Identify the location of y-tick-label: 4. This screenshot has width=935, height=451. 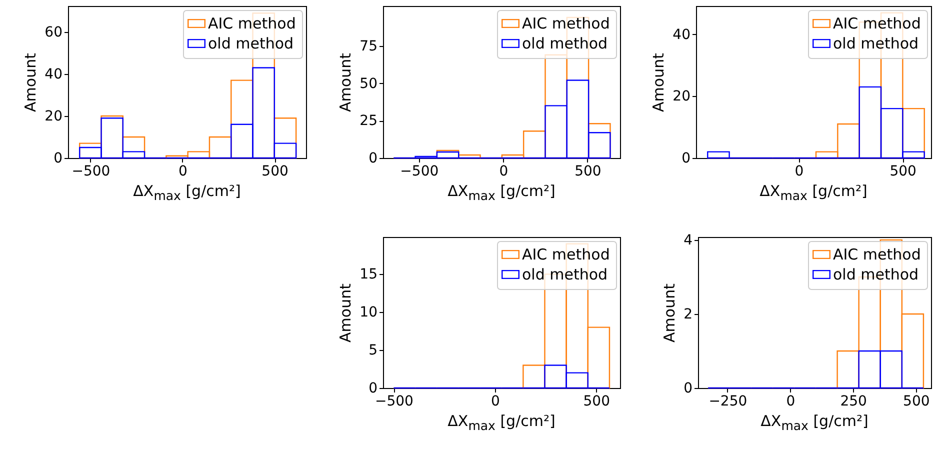
(688, 240).